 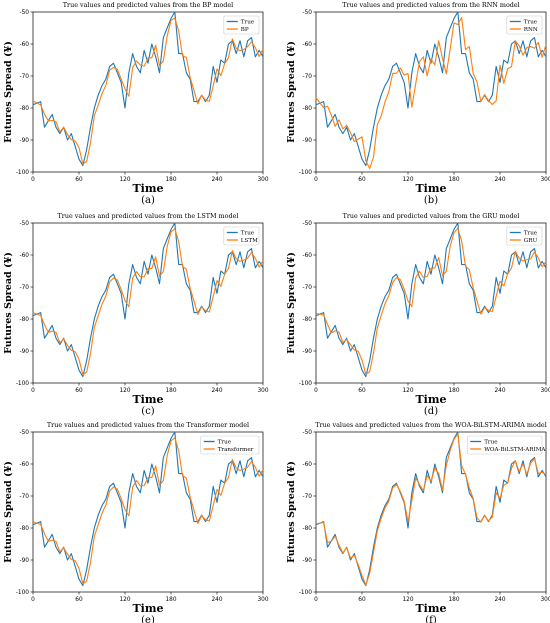 I want to click on chart4-series-true, so click(x=431, y=300).